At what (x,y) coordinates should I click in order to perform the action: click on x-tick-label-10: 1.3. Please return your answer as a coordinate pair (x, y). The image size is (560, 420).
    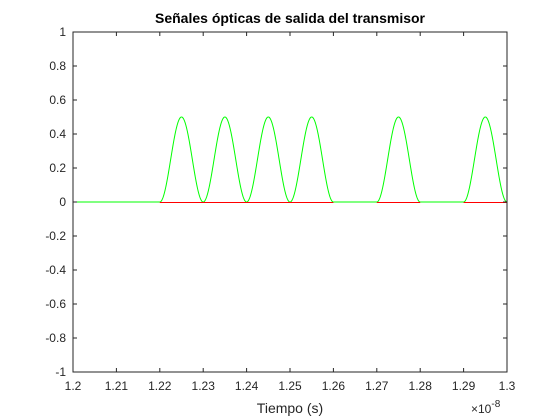
    Looking at the image, I should click on (507, 386).